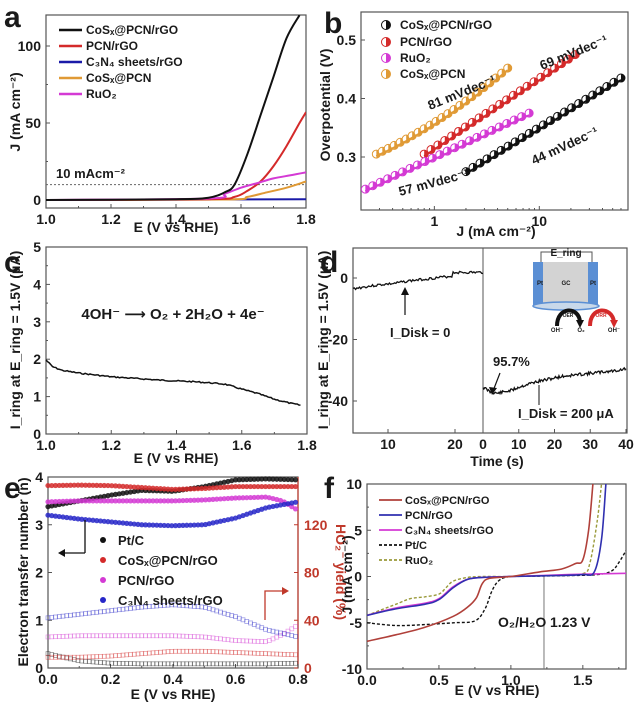 Image resolution: width=640 pixels, height=708 pixels. Describe the element at coordinates (308, 668) in the screenshot. I see `panel-e-y-right-tick: 0` at that location.